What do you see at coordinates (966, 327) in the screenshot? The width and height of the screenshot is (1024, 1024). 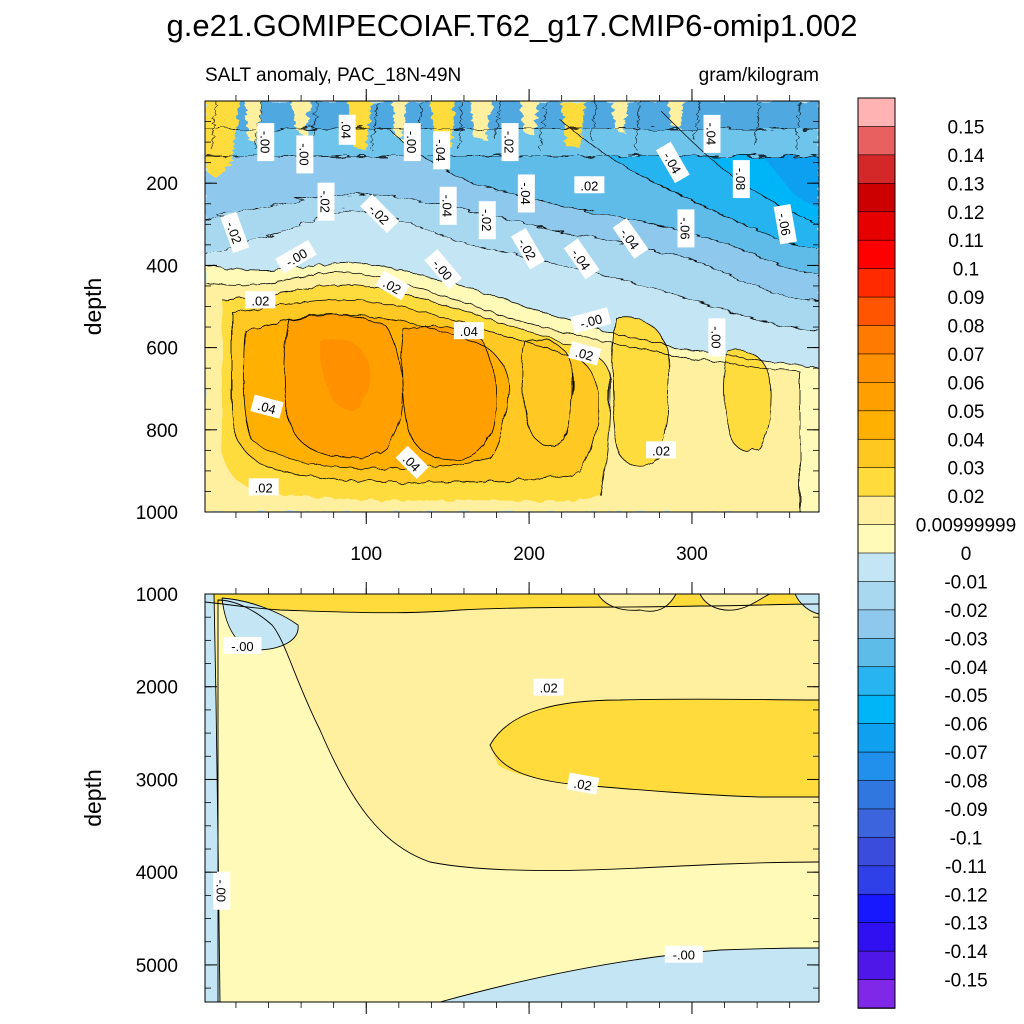 I see `colorbar-label: 0.08` at bounding box center [966, 327].